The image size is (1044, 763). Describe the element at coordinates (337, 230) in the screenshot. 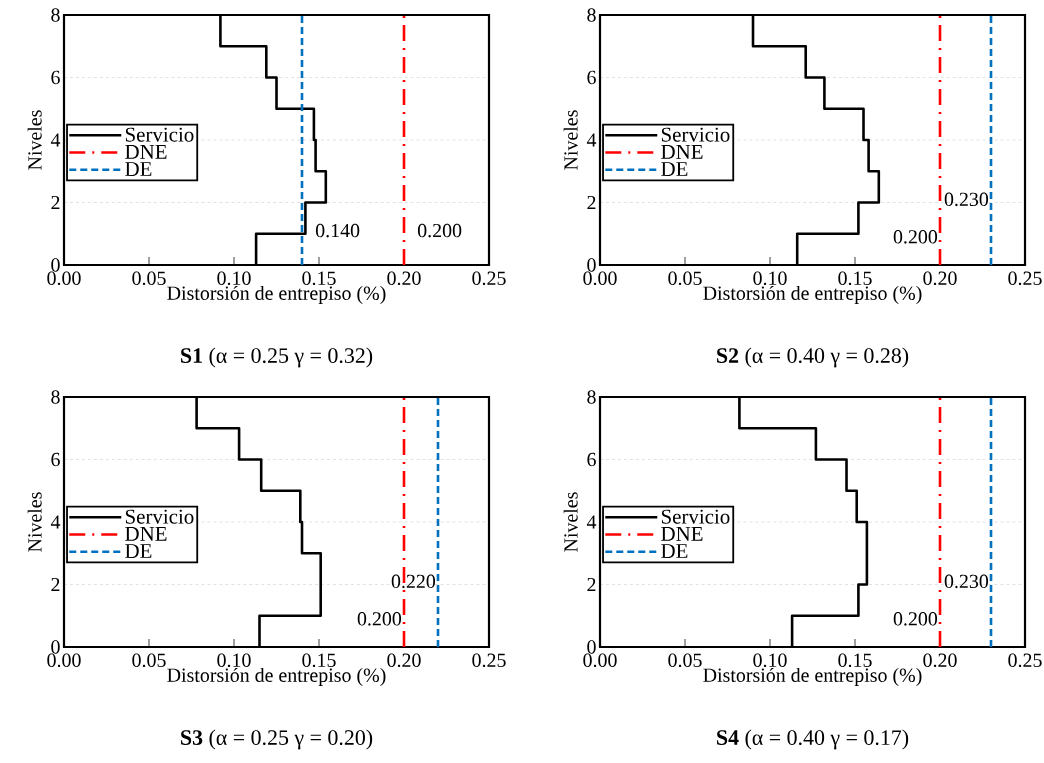

I see `annotation: 0.140` at that location.